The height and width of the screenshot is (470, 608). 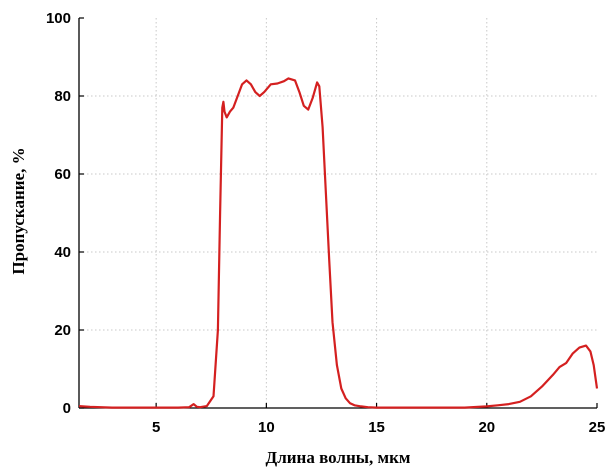 I want to click on x-axis-label: Длина волны, мкм, so click(x=338, y=457).